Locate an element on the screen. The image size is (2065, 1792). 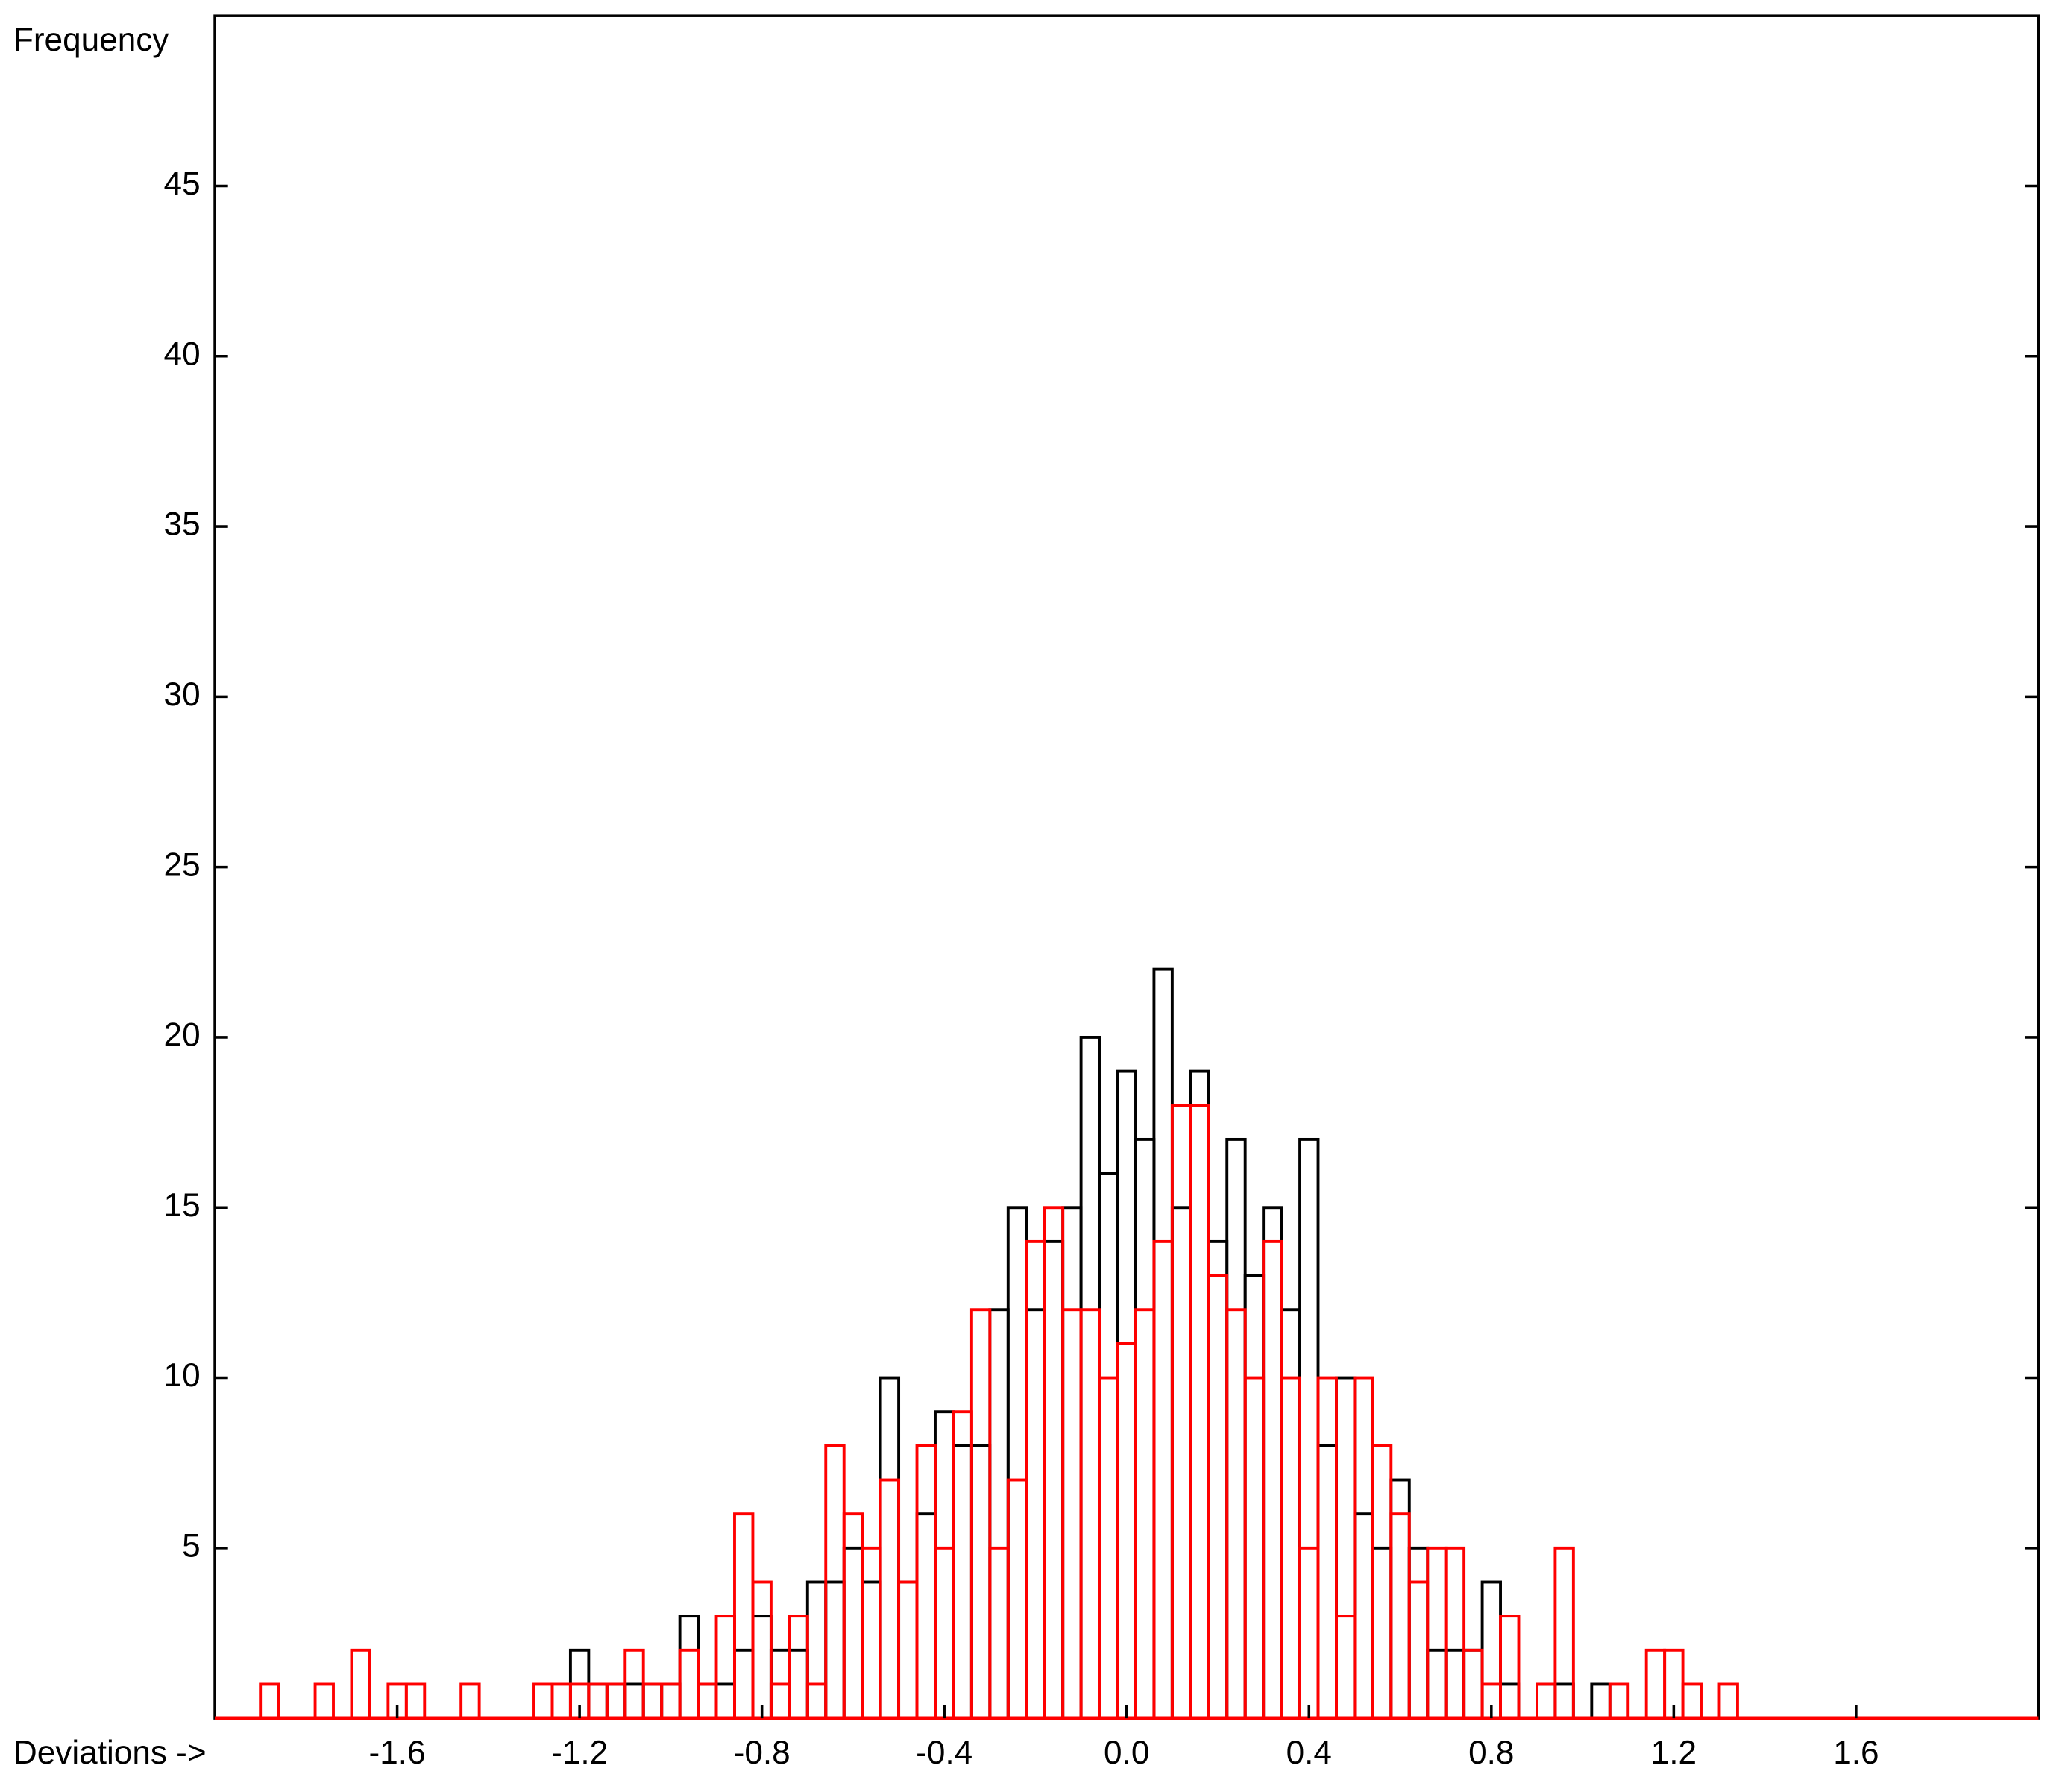
y-tick-label: 10 is located at coordinates (183, 1375).